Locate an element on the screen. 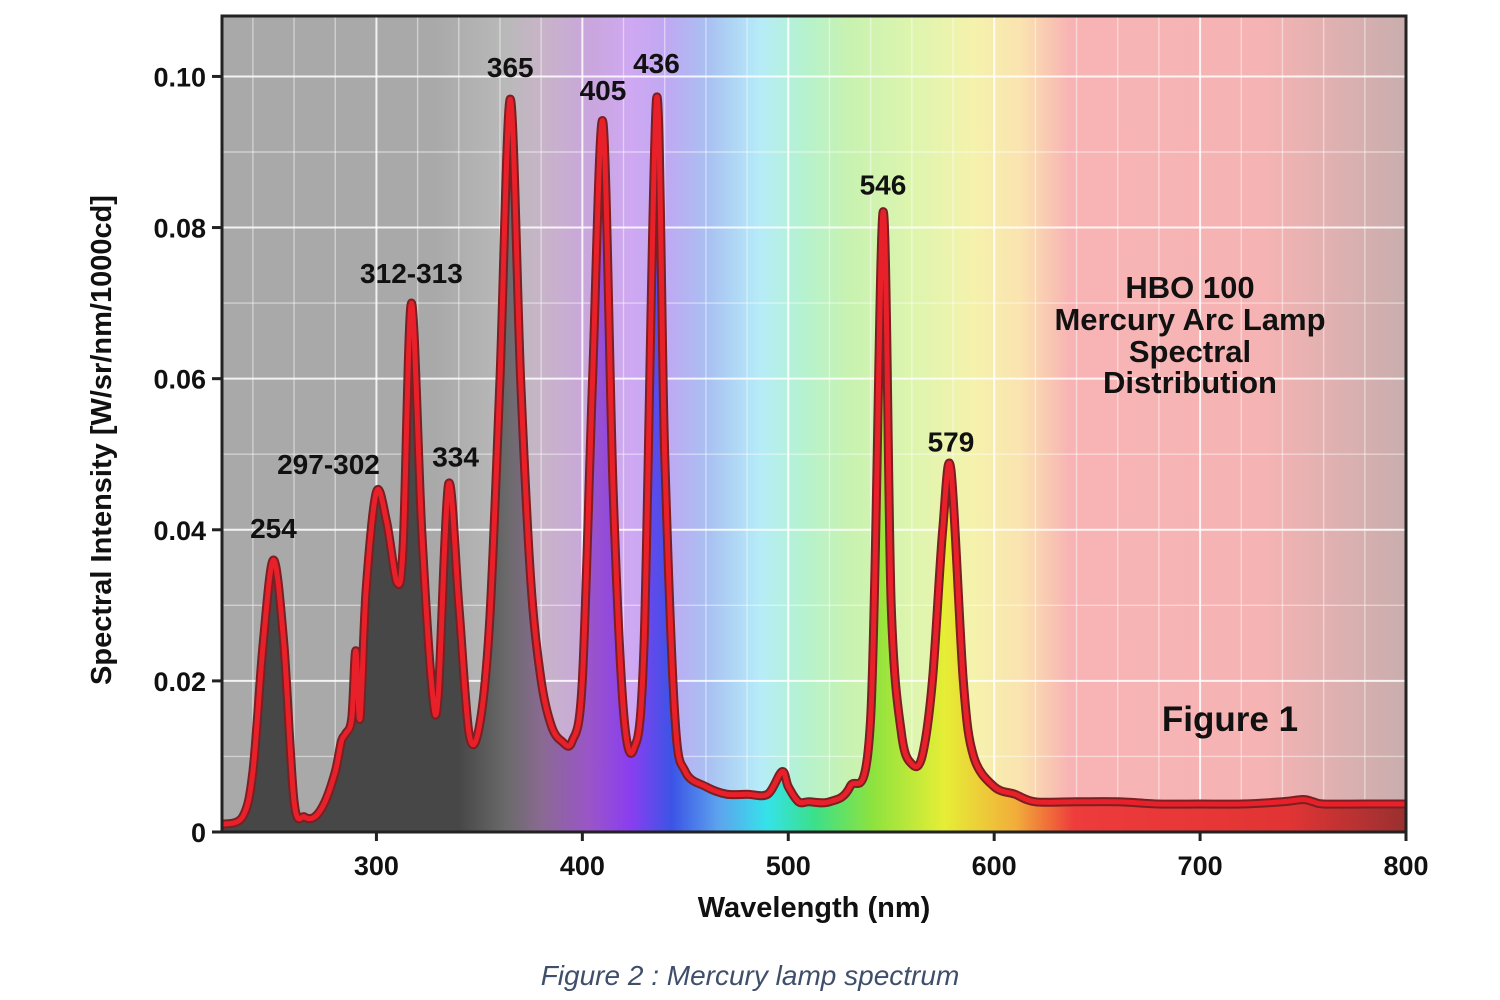  annotation-line-1: HBO 100 is located at coordinates (1189, 287).